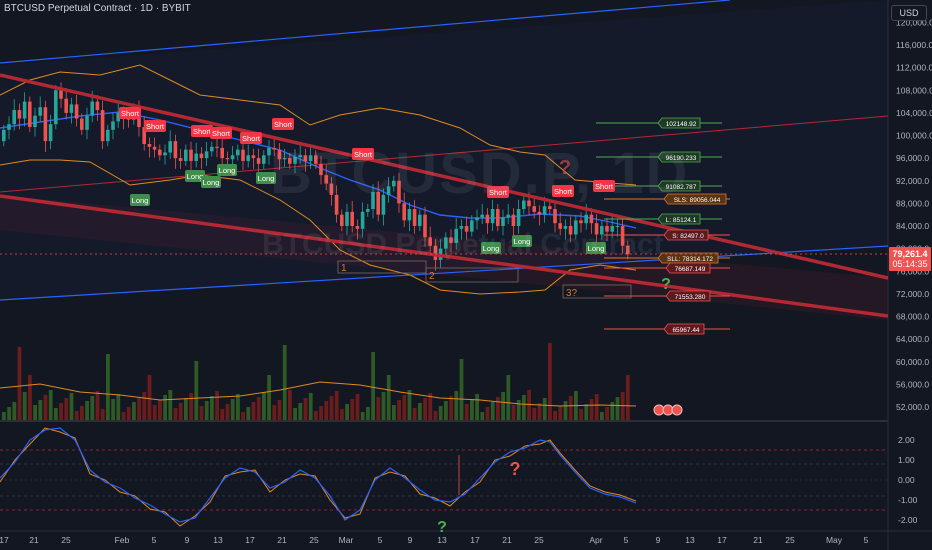 The height and width of the screenshot is (550, 932). I want to click on oscillator-axis: 2.00 1.00 0.00 -1.00 -2.00, so click(908, 480).